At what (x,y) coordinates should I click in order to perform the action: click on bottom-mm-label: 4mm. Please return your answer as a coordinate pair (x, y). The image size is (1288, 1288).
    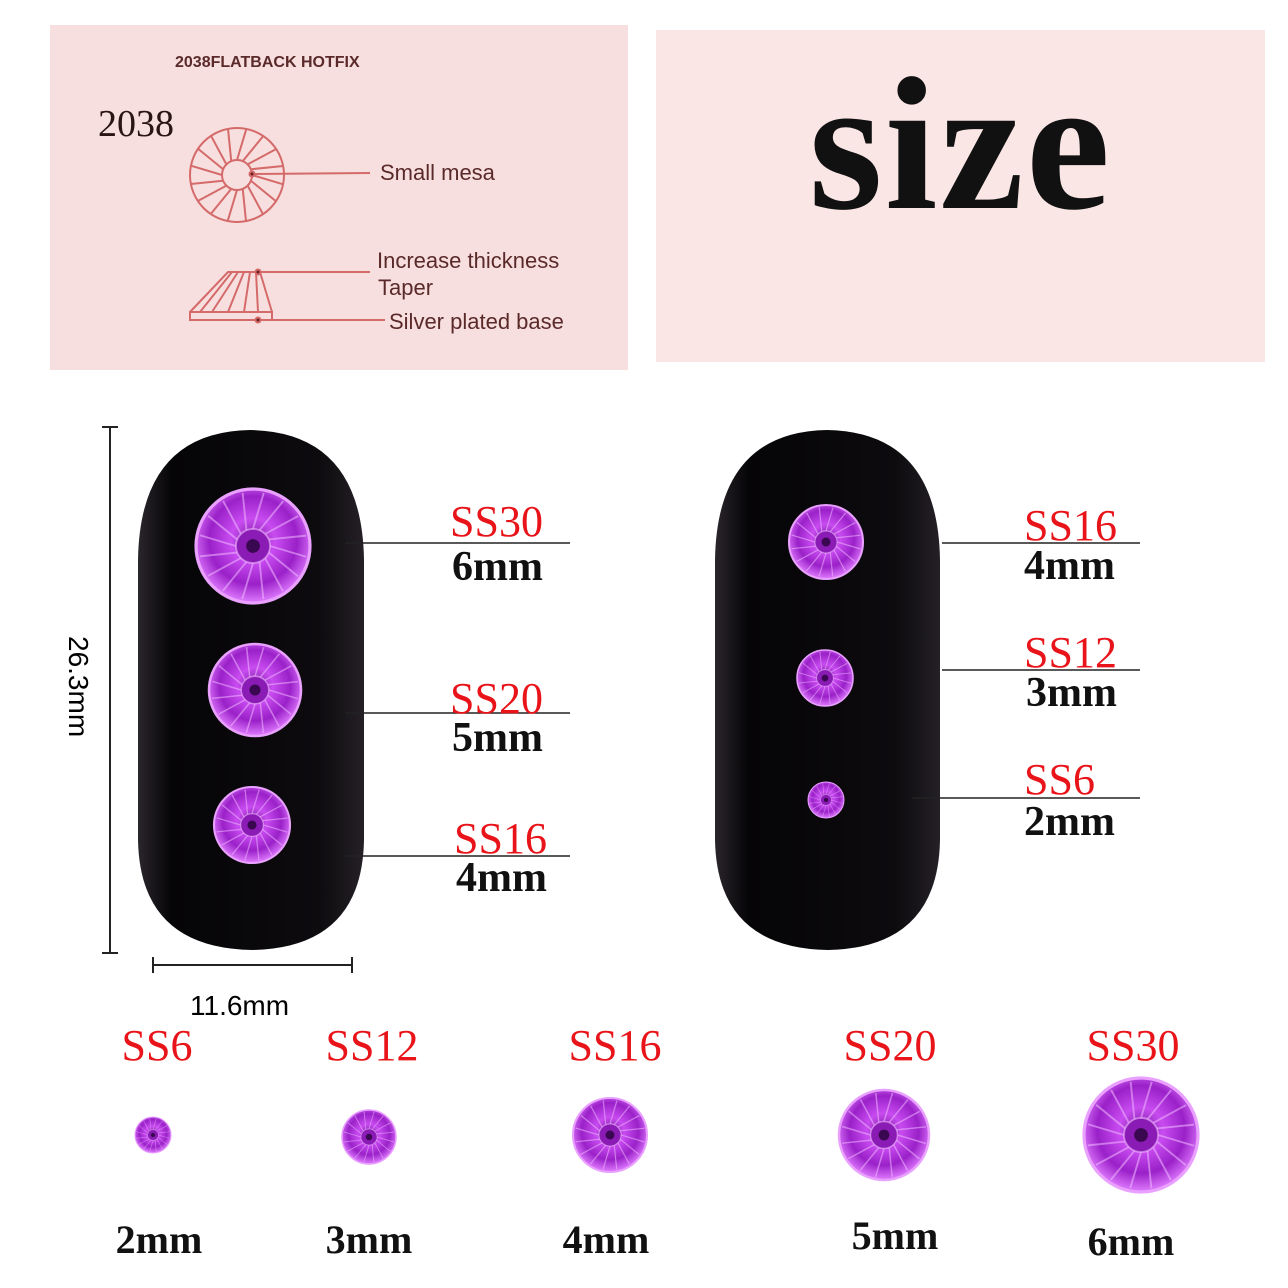
    Looking at the image, I should click on (606, 1239).